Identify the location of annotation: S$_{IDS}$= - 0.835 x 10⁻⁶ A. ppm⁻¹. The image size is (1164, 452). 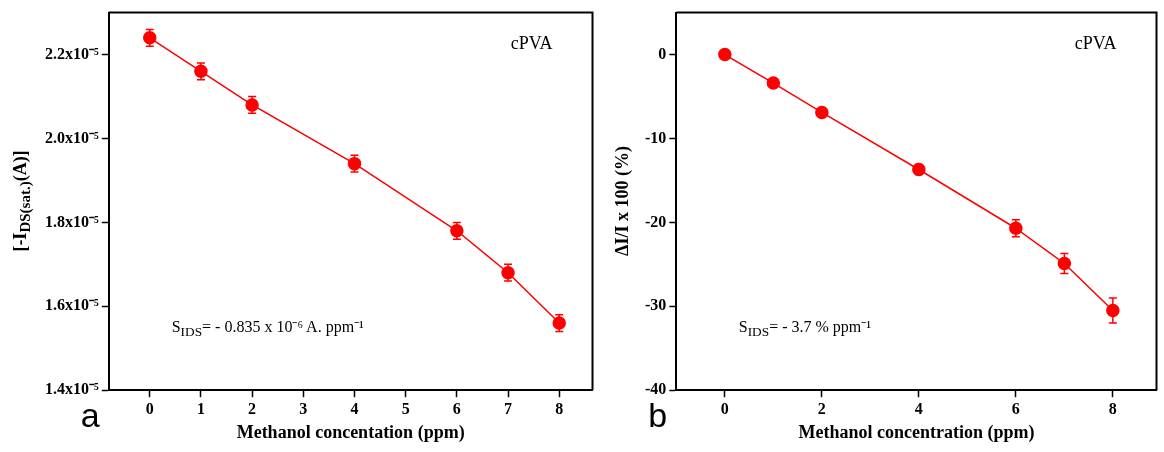
(267, 328).